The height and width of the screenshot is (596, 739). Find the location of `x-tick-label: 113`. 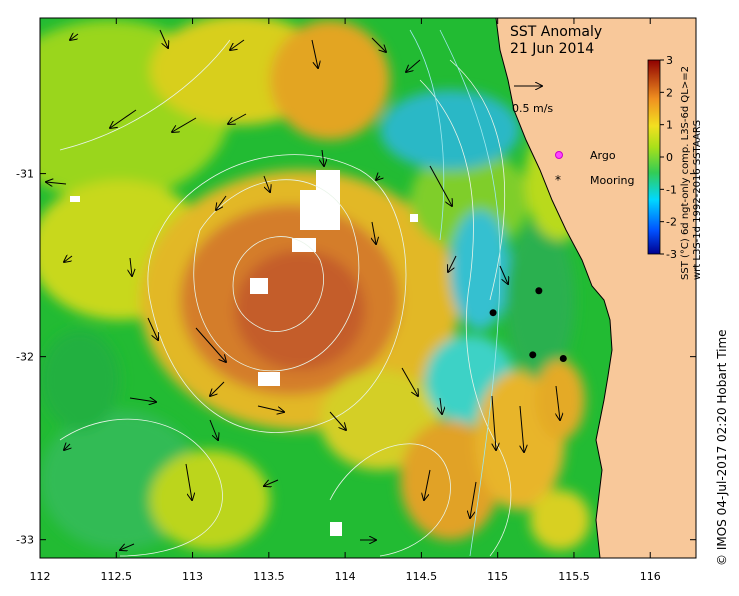

x-tick-label: 113 is located at coordinates (192, 576).